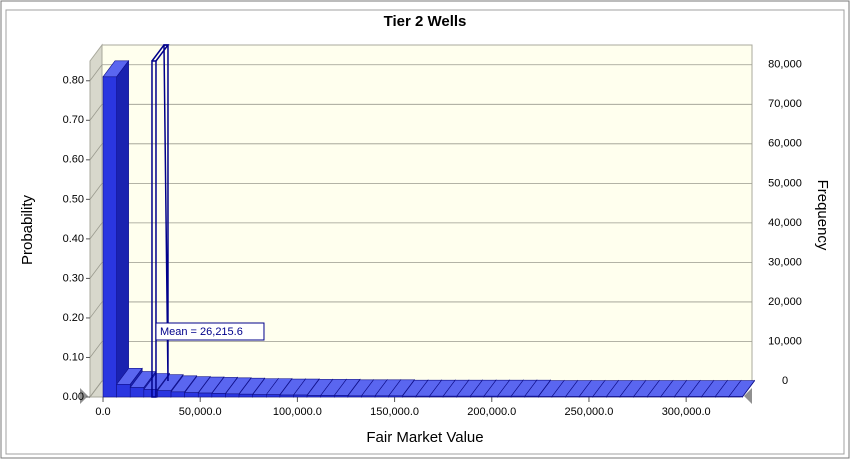 This screenshot has height=459, width=850. Describe the element at coordinates (73, 81) in the screenshot. I see `y-tick-label: 0.80` at that location.